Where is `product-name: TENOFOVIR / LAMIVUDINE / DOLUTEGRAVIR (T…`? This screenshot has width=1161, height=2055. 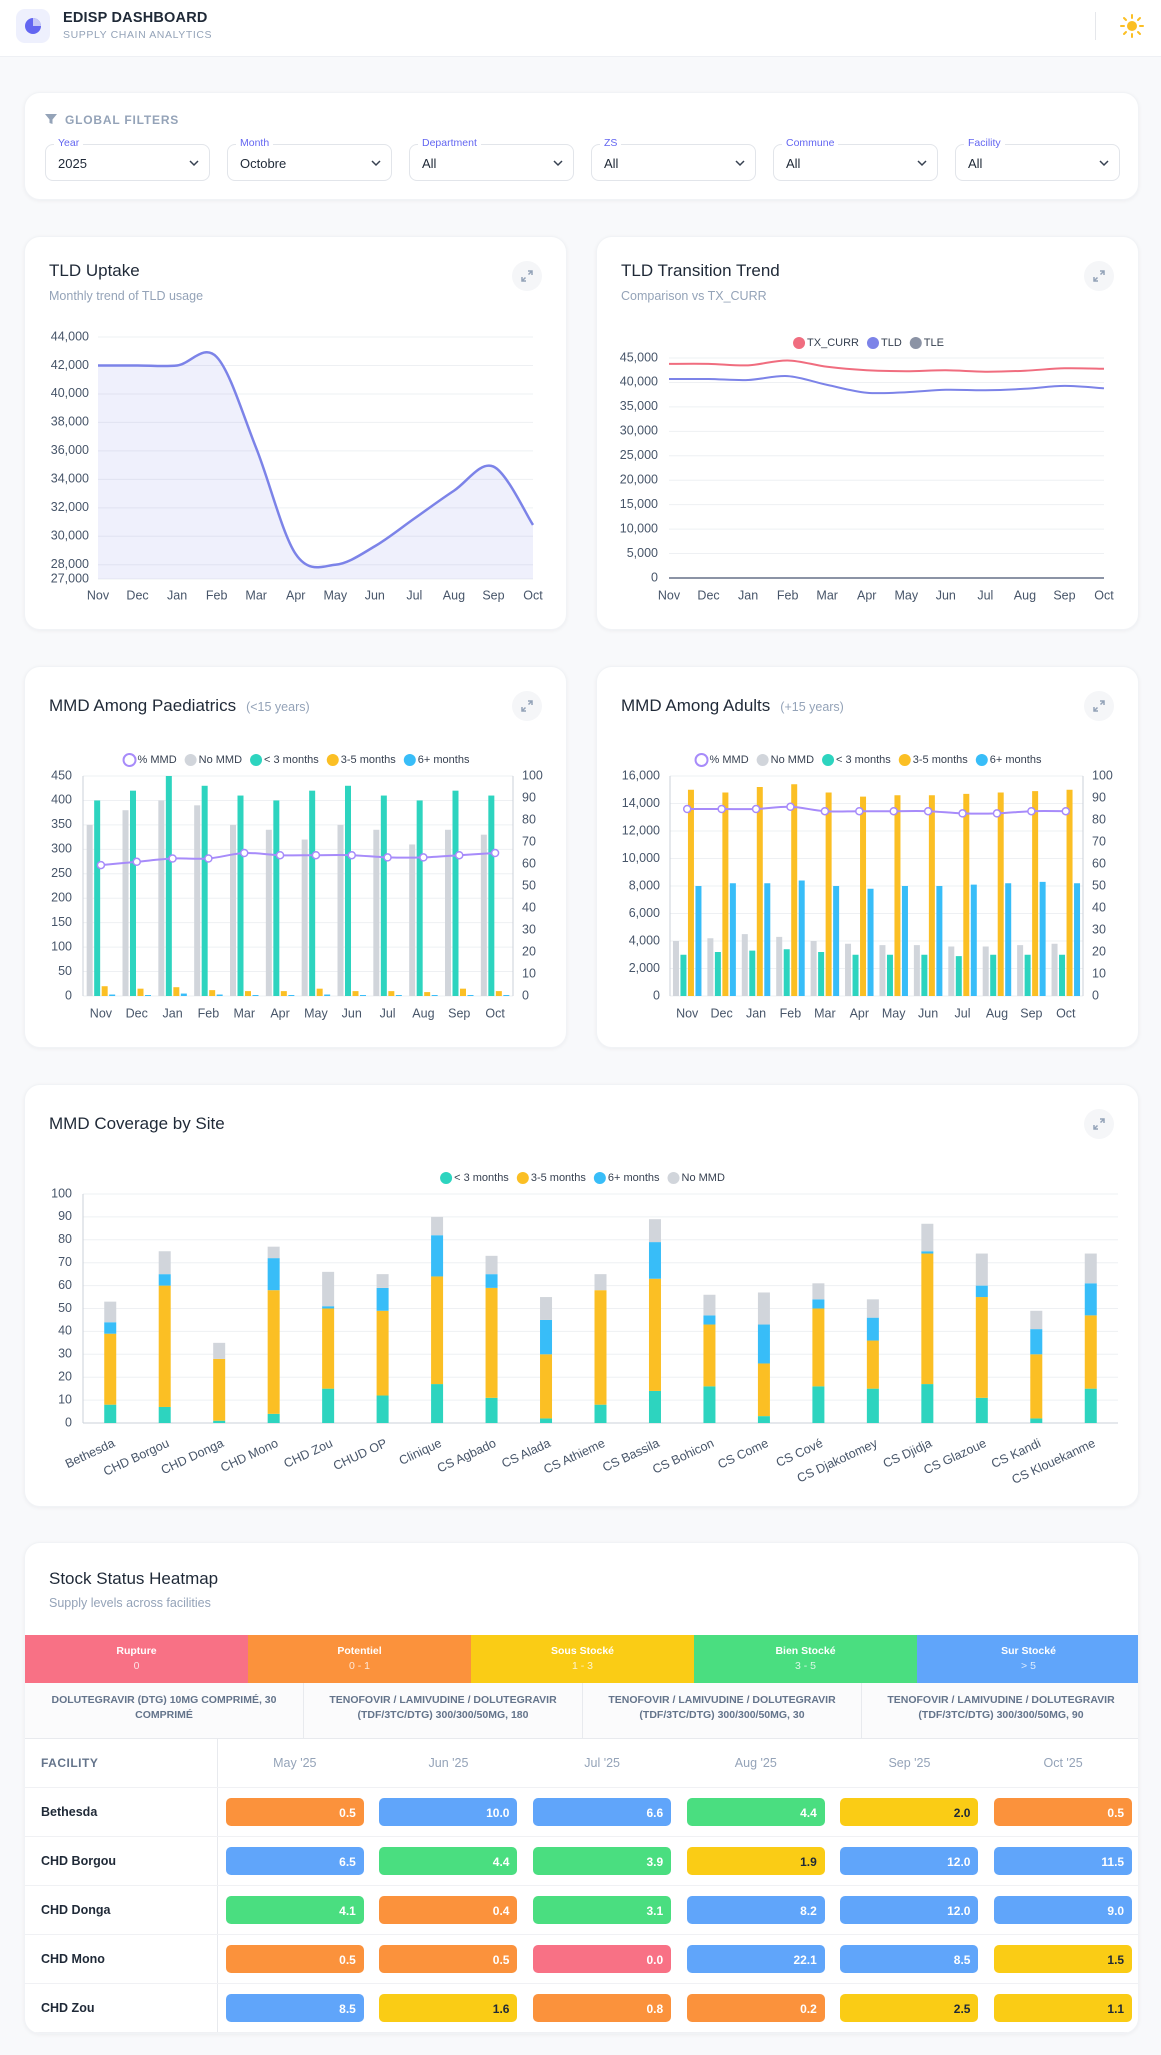 product-name: TENOFOVIR / LAMIVUDINE / DOLUTEGRAVIR (T… is located at coordinates (1001, 1707).